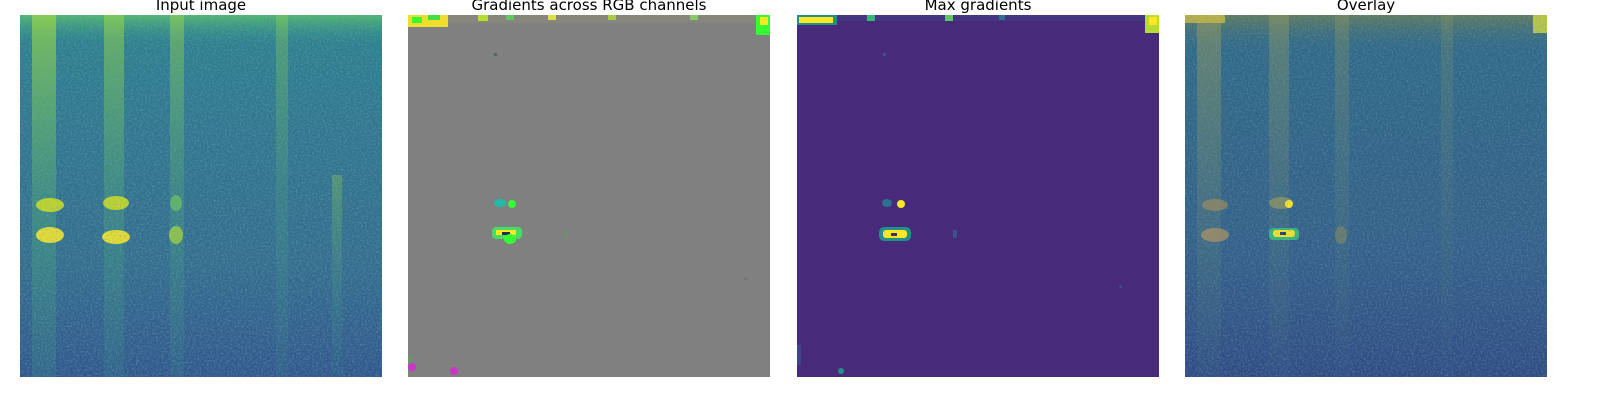 This screenshot has height=400, width=1600. What do you see at coordinates (589, 7) in the screenshot?
I see `panel-title: Gradients across RGB channels` at bounding box center [589, 7].